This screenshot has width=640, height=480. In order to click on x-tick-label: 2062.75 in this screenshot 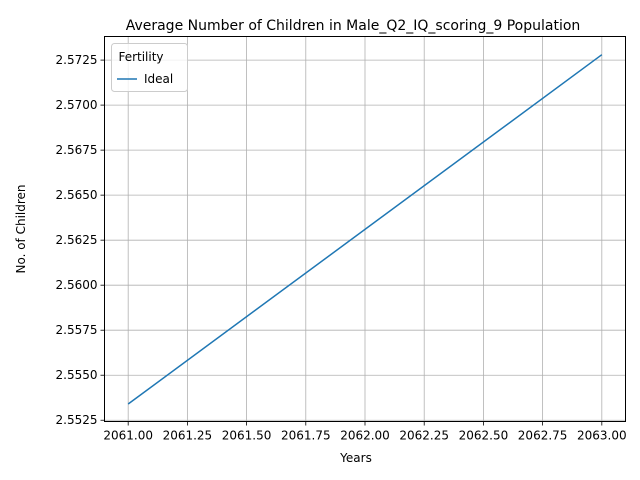, I will do `click(543, 436)`.